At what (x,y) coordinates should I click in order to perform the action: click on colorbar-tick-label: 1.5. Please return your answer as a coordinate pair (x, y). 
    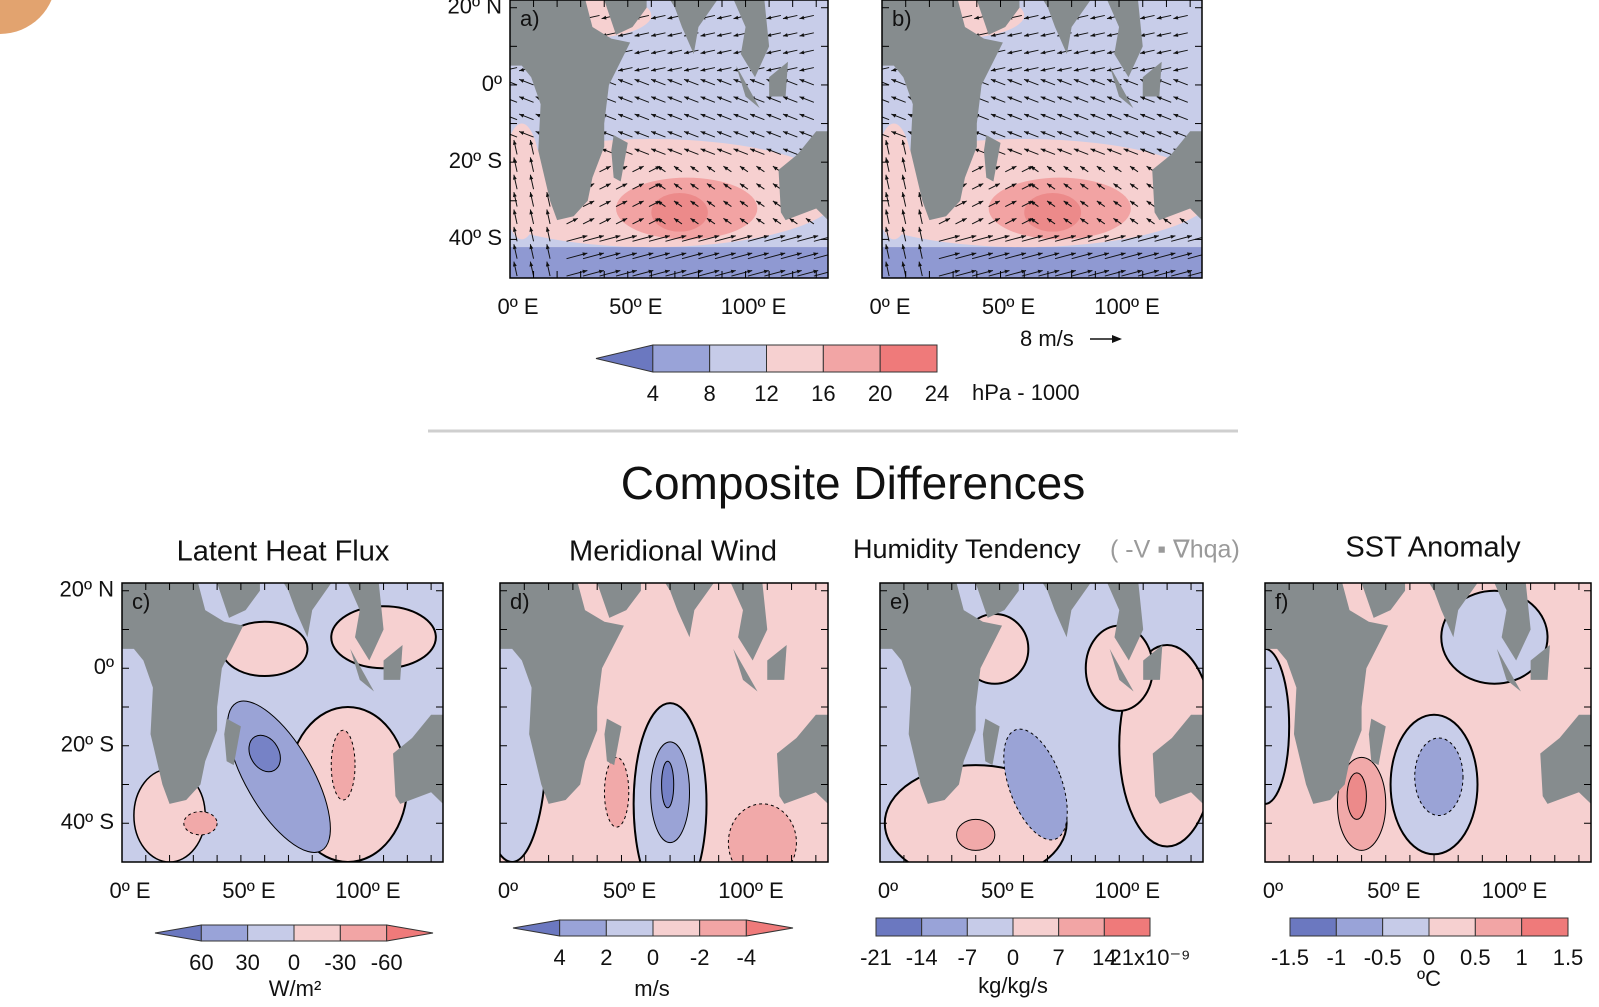
    Looking at the image, I should click on (1568, 957).